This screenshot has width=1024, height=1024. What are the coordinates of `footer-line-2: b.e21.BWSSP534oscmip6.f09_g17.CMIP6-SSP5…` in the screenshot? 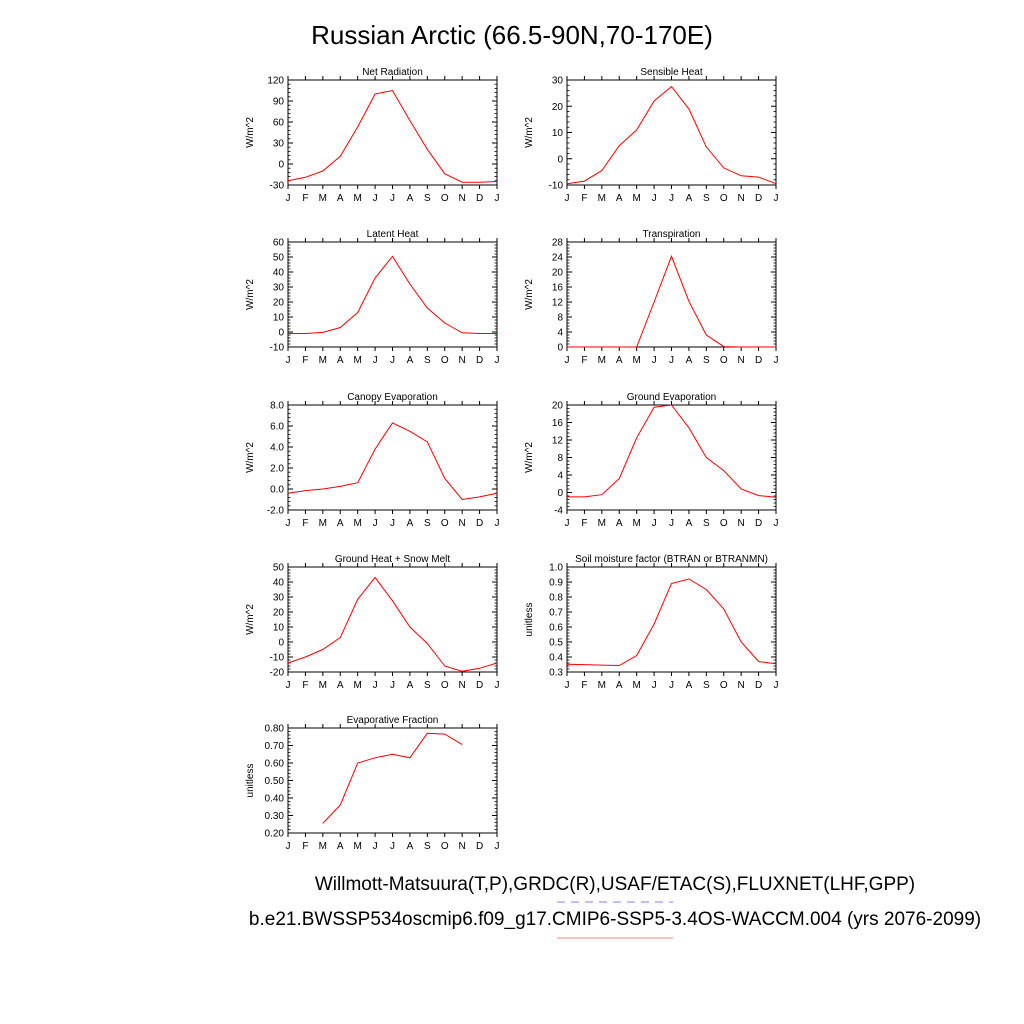 It's located at (615, 919).